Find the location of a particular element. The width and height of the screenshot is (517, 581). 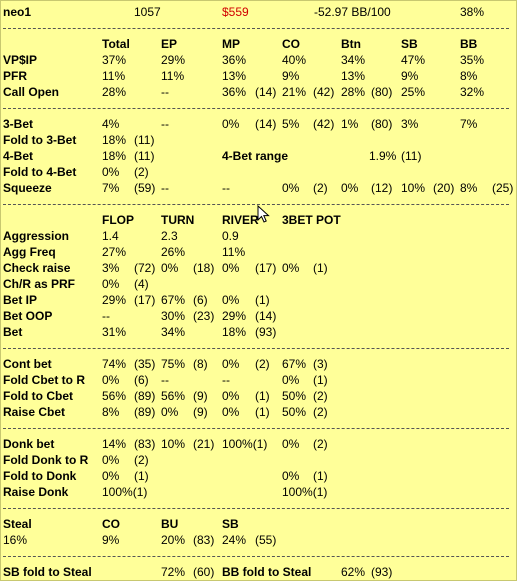

row-label-bb-fold-to-steal: BB fold to Steal is located at coordinates (267, 572).